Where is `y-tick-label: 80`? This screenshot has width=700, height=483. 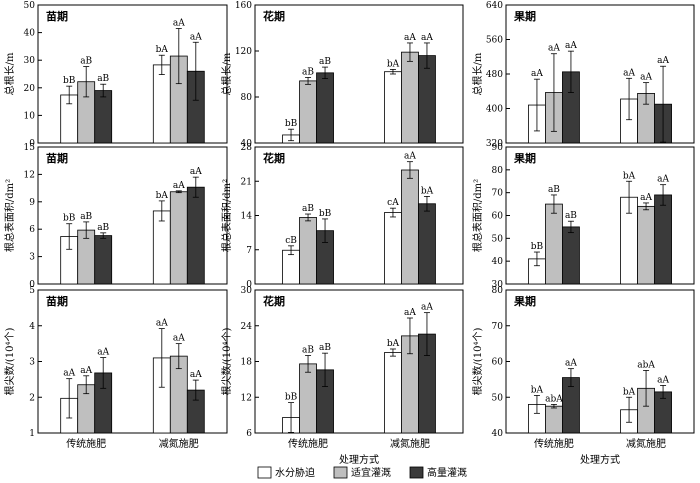
y-tick-label: 80 is located at coordinates (498, 291).